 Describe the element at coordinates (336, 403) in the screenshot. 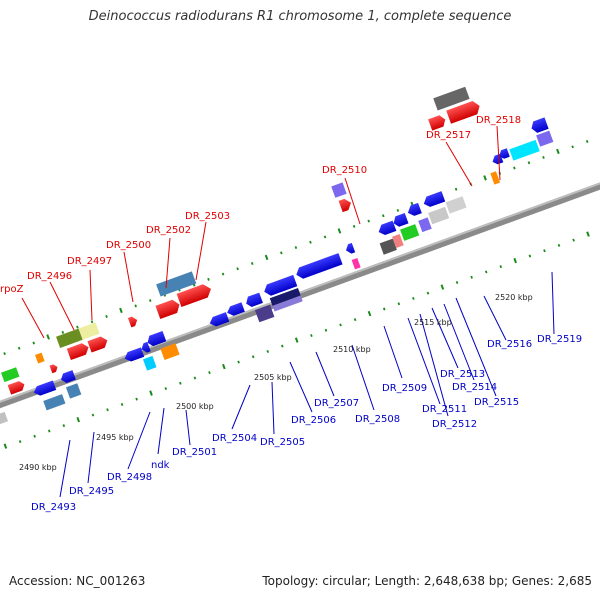

I see `gene-label: DR_2507` at that location.